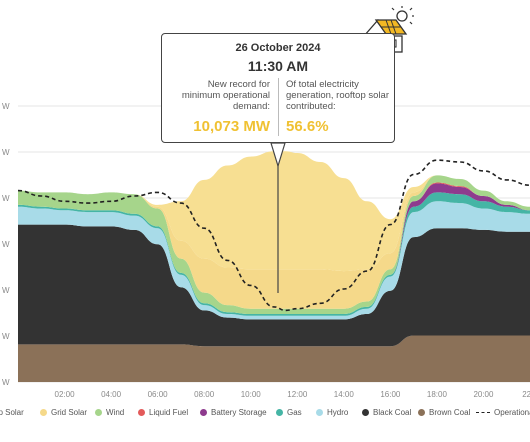  What do you see at coordinates (239, 412) in the screenshot?
I see `legend-label: Battery Storage` at bounding box center [239, 412].